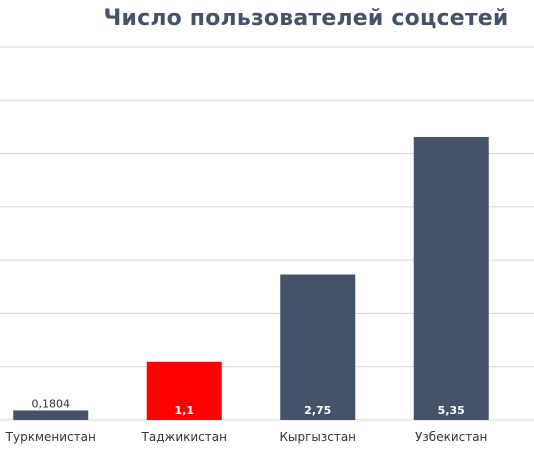  Describe the element at coordinates (317, 437) in the screenshot. I see `category-label: Кыргызстан` at that location.